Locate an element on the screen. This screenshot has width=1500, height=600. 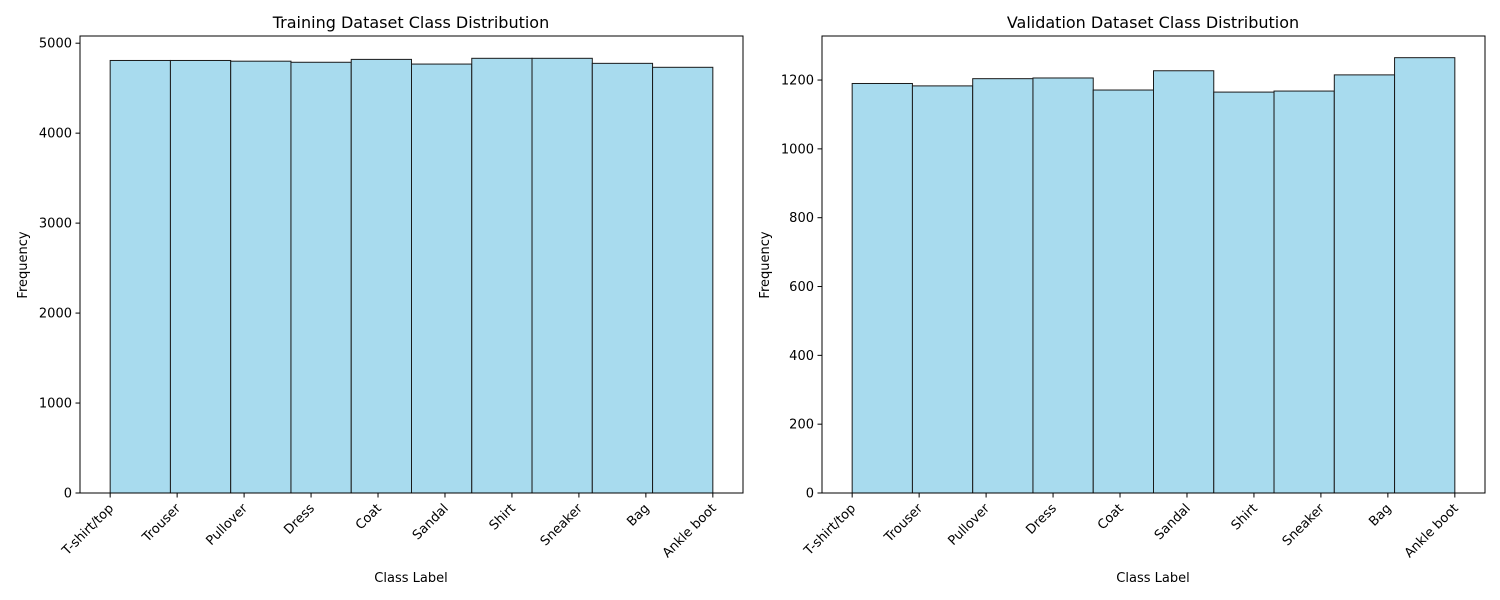
y-tick-label: 5000 is located at coordinates (55, 44).